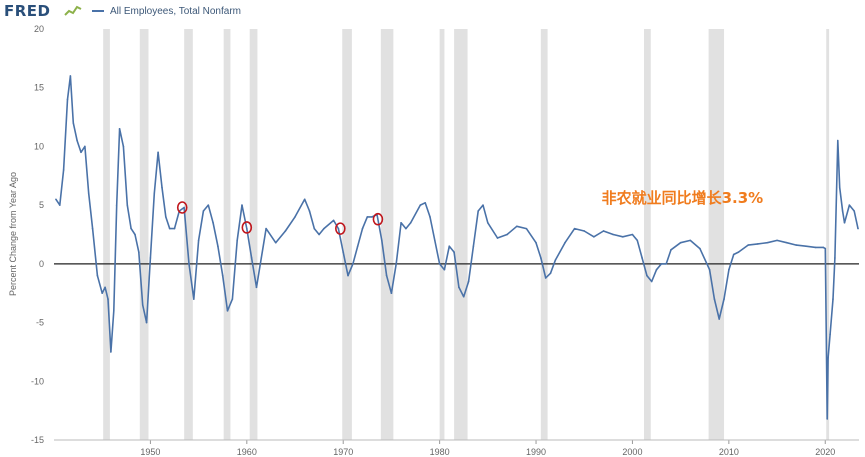 The height and width of the screenshot is (457, 865). What do you see at coordinates (37, 234) in the screenshot?
I see `y-axis: -15 -10 -5 0 5 10 15 20` at bounding box center [37, 234].